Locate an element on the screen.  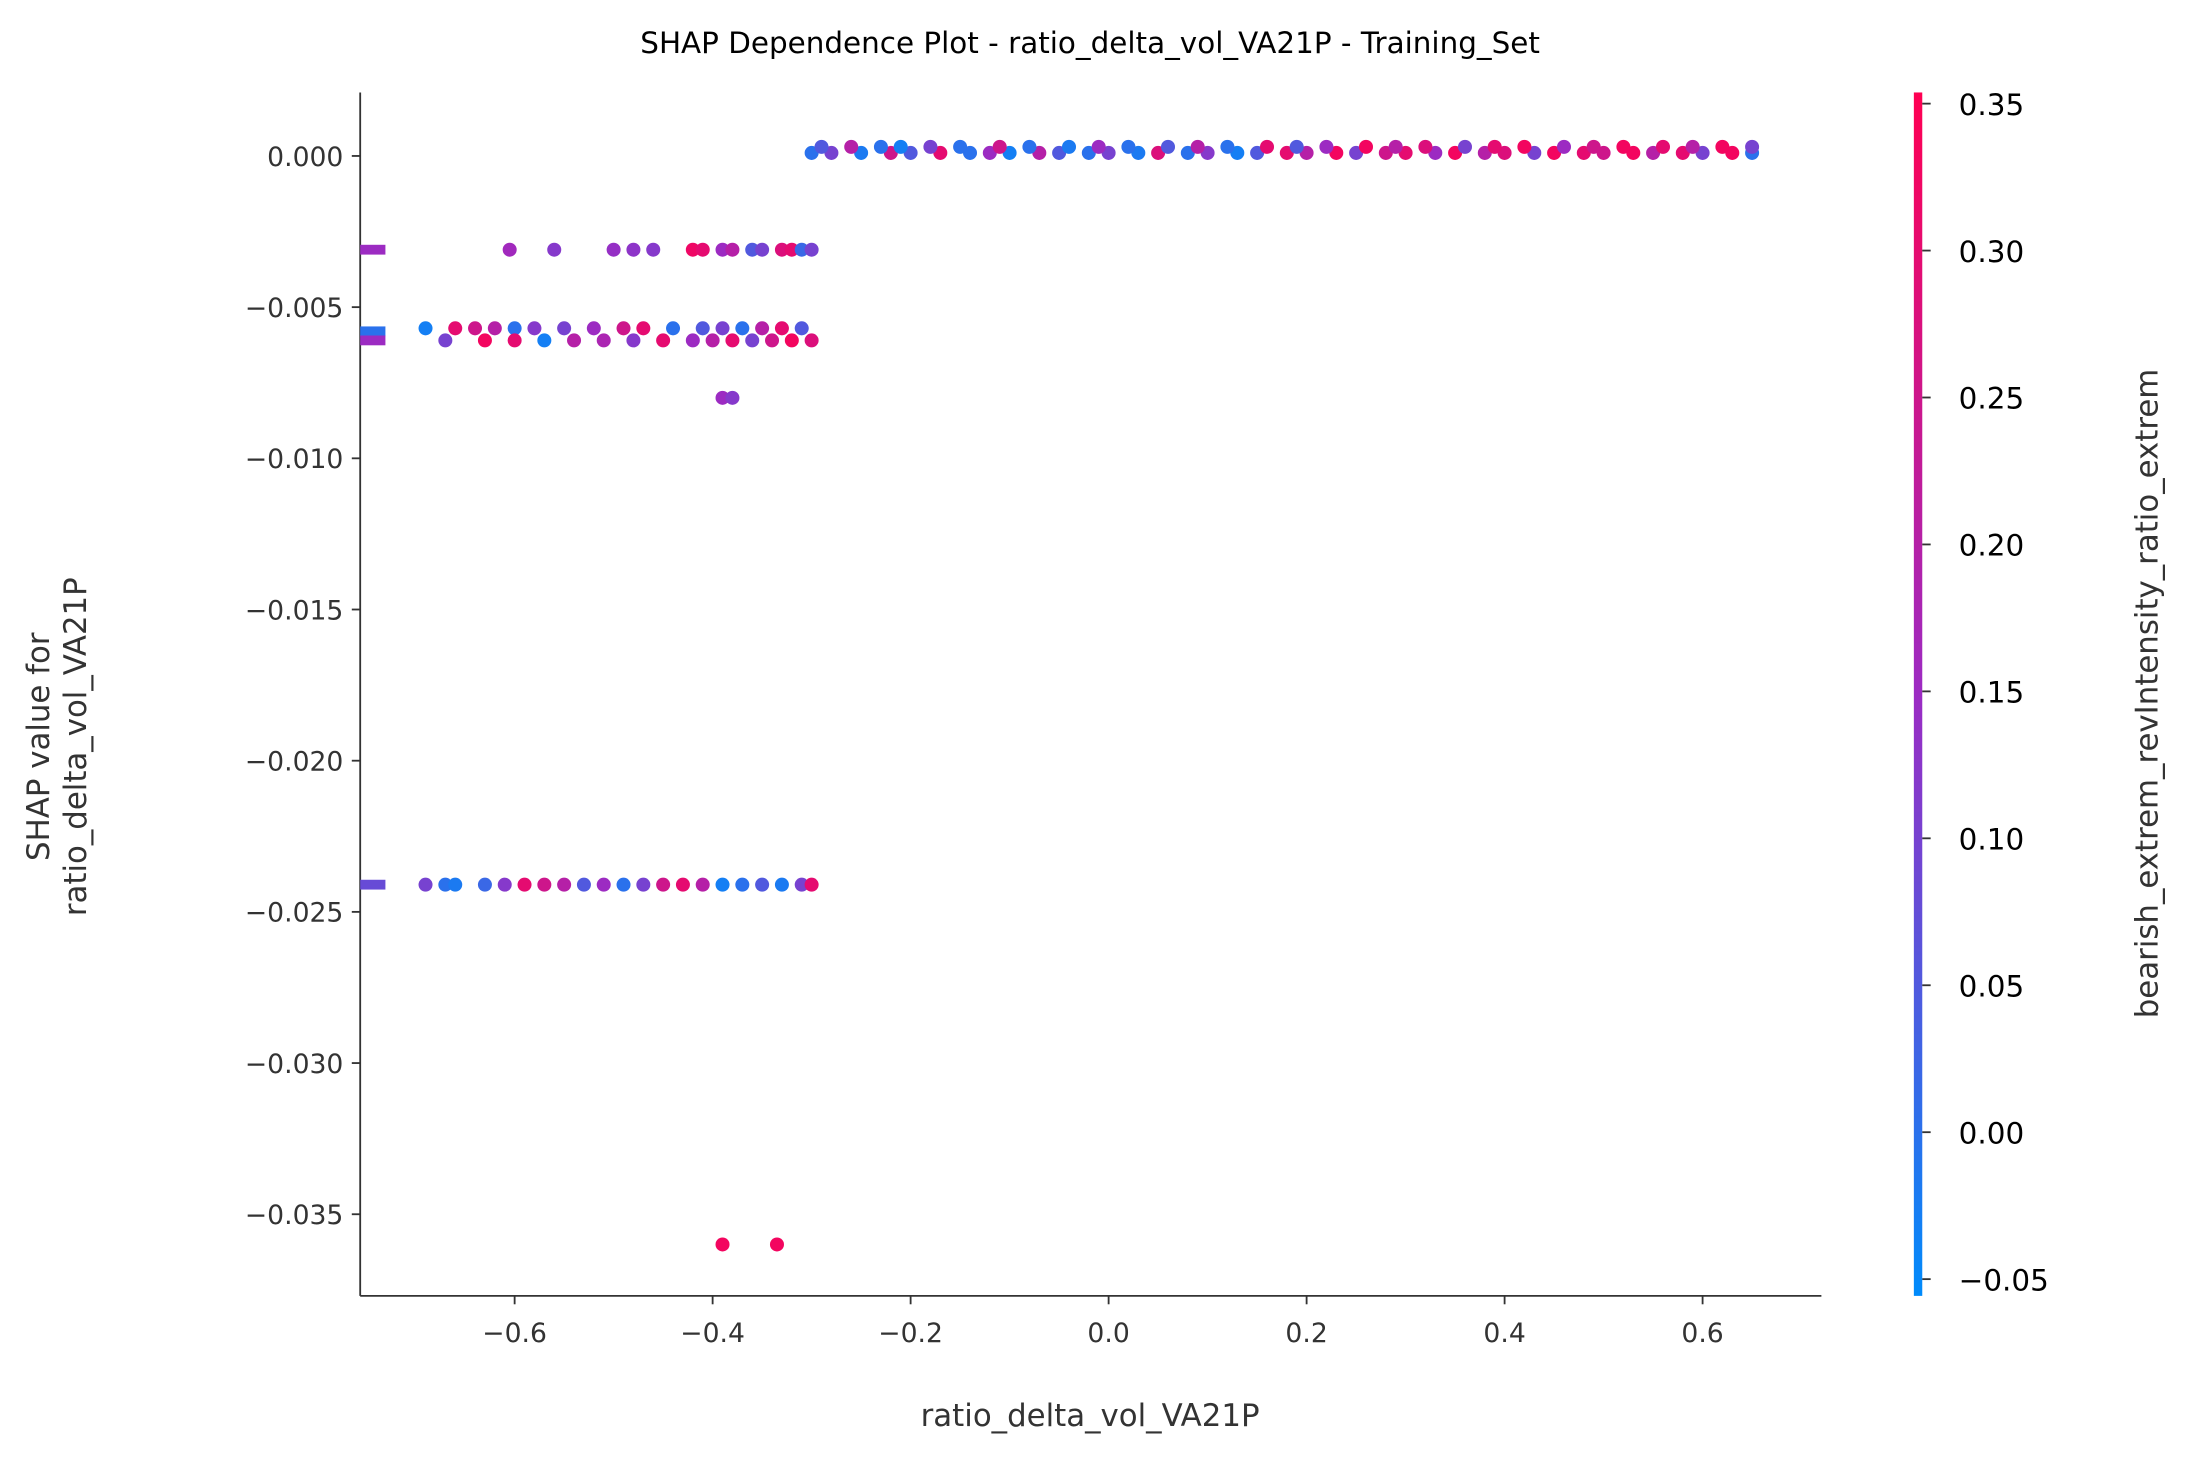
y-axis-title: SHAP value forratio_delta_vol_VA21P is located at coordinates (57, 746).